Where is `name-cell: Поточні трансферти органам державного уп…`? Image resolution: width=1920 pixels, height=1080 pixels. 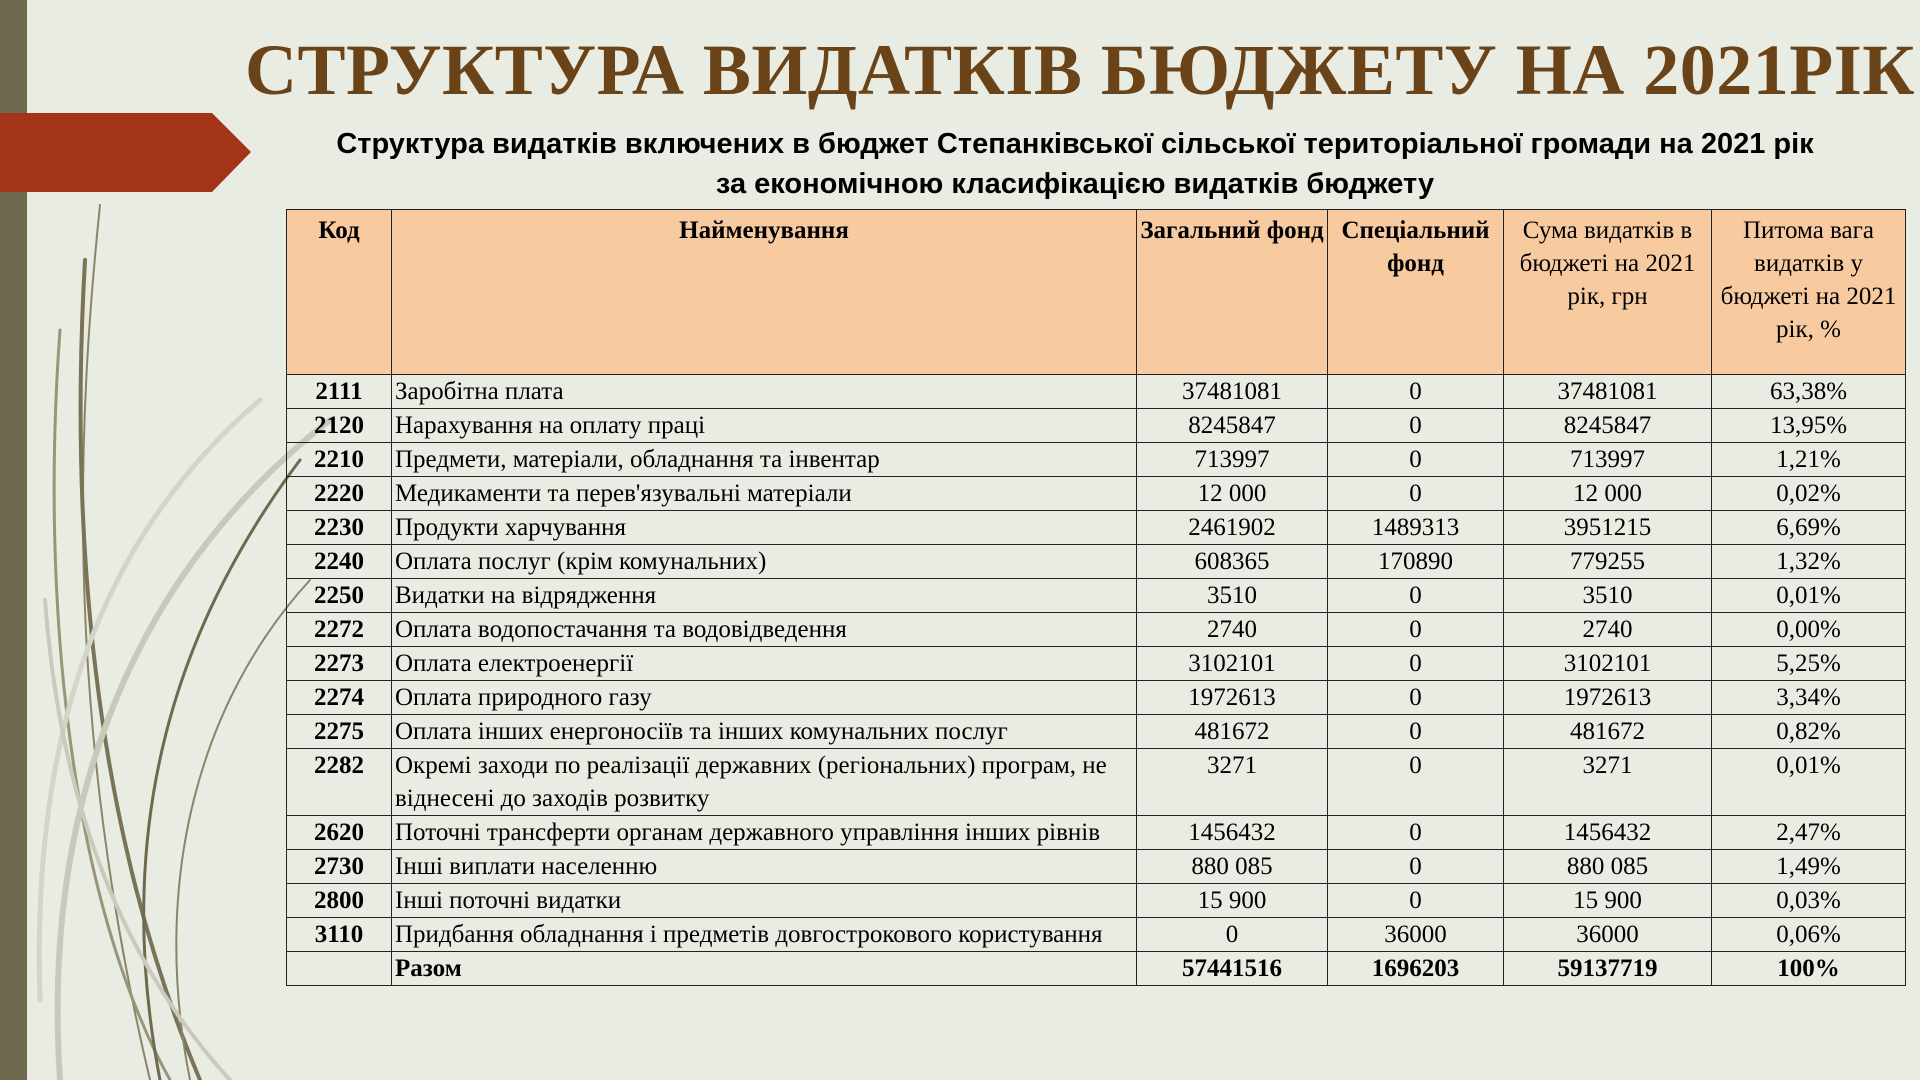 name-cell: Поточні трансферти органам державного уп… is located at coordinates (764, 832).